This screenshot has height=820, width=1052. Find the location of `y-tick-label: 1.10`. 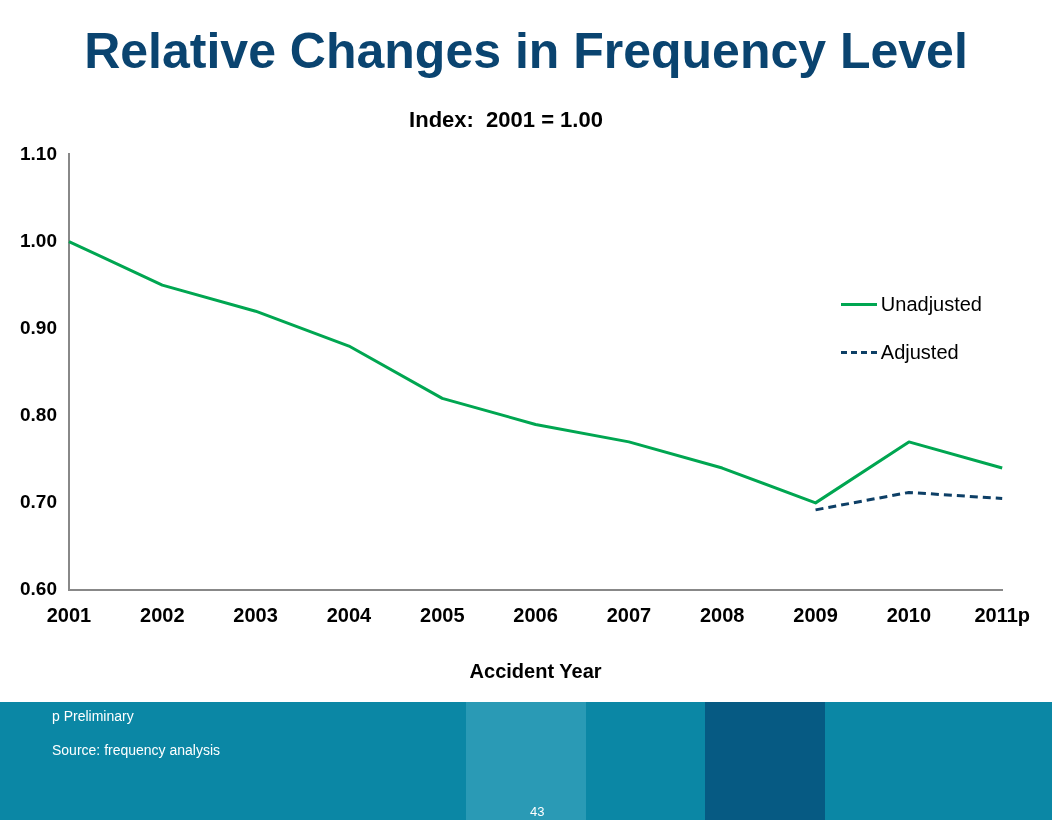

y-tick-label: 1.10 is located at coordinates (38, 153).